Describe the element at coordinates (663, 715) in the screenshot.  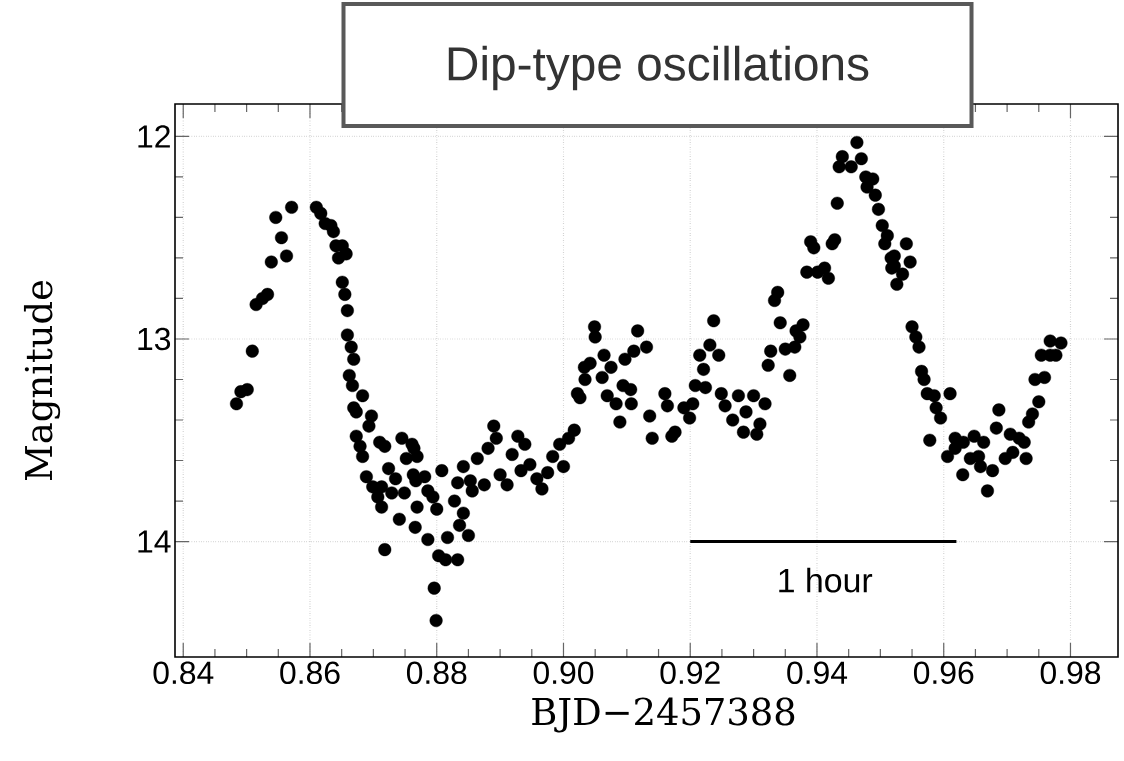
I see `x-axis-title: BJD−2457388` at that location.